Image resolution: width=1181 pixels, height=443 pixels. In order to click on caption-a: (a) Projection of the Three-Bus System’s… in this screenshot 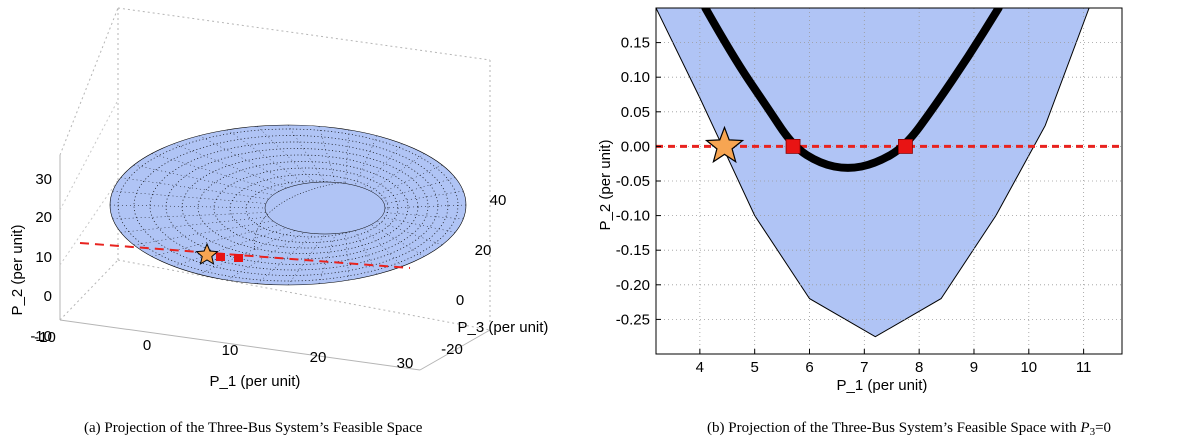, I will do `click(253, 428)`.